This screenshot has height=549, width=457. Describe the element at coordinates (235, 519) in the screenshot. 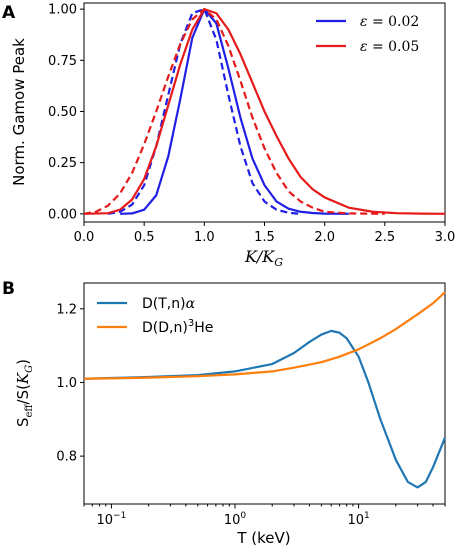

I see `x-tick-label-b: 10⁰` at that location.